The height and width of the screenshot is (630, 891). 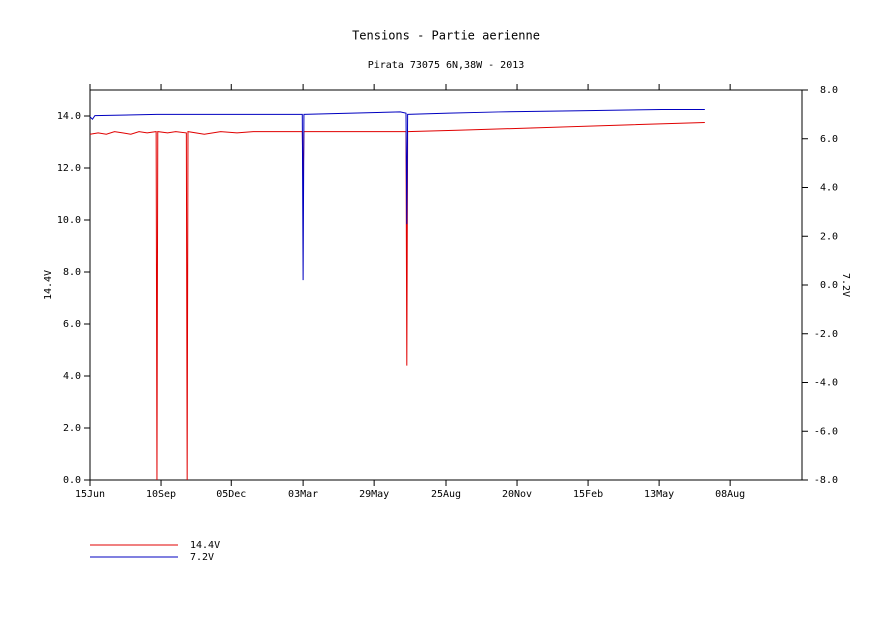 I want to click on y-tick-label: 6.0, so click(x=72, y=324).